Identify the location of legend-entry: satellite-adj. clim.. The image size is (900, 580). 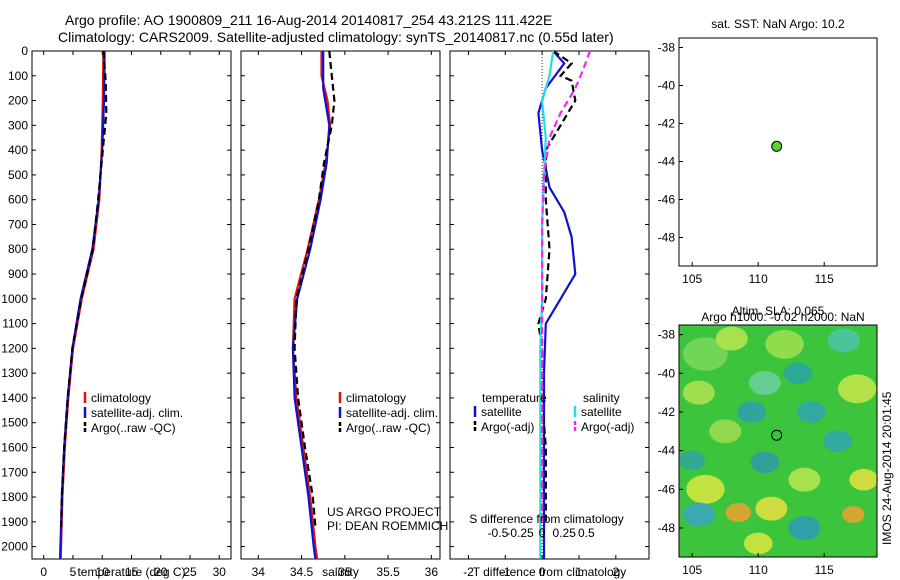
(392, 413).